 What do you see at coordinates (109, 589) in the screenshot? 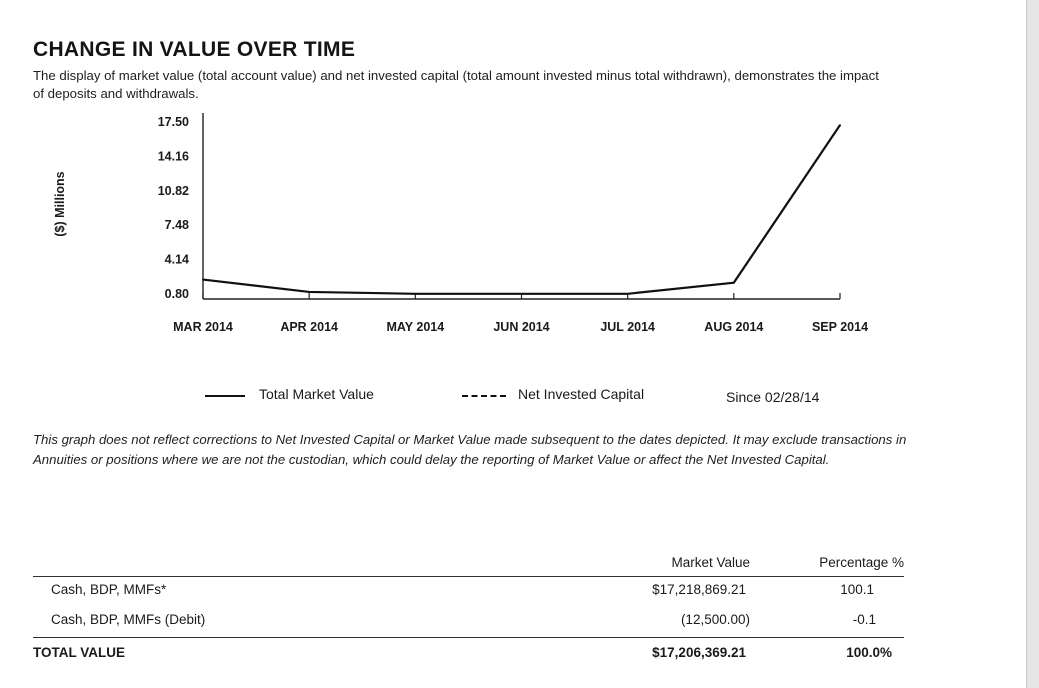
I see `row-label: Cash, BDP, MMFs*` at bounding box center [109, 589].